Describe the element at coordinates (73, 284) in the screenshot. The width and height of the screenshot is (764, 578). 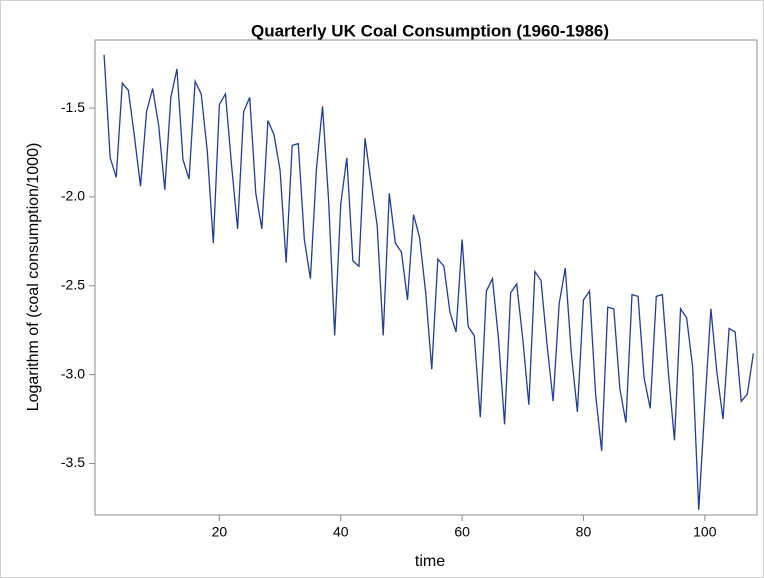
I see `y-tick-label: -2.5` at that location.